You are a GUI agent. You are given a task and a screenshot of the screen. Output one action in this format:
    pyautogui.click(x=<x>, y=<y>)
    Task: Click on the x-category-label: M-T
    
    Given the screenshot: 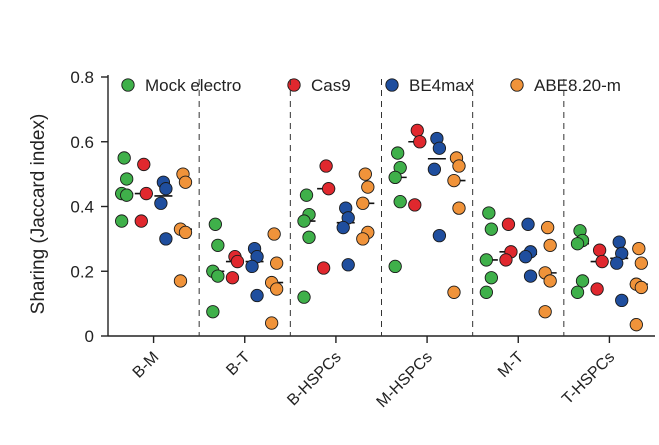 What is the action you would take?
    pyautogui.click(x=511, y=365)
    